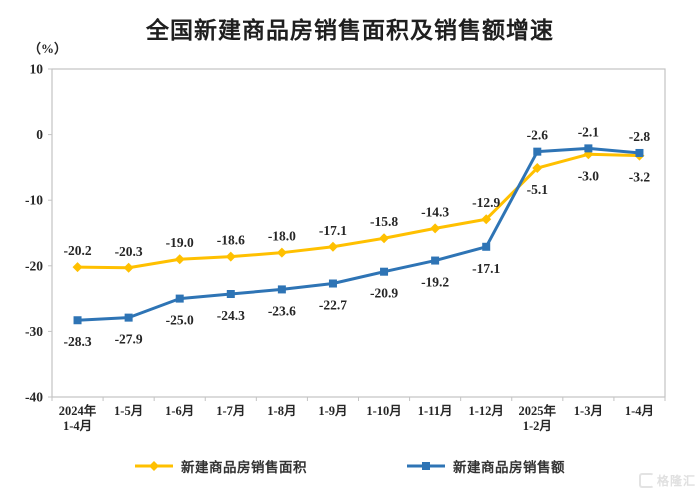 Image resolution: width=700 pixels, height=493 pixels. I want to click on y-axis-tick-label: 0, so click(39, 134).